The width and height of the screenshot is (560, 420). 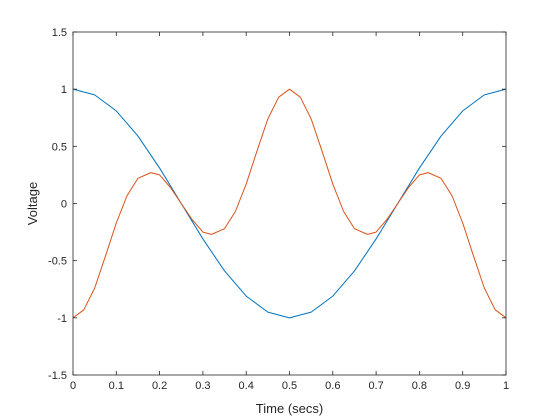 I want to click on y-axis-label: Voltage, so click(x=32, y=203).